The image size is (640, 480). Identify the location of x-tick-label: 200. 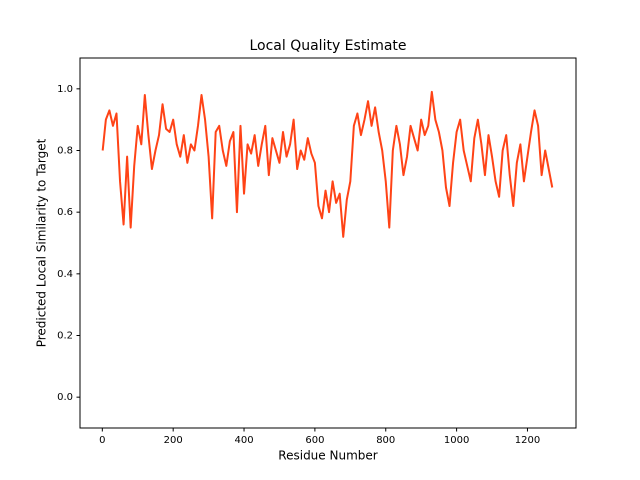
(173, 440).